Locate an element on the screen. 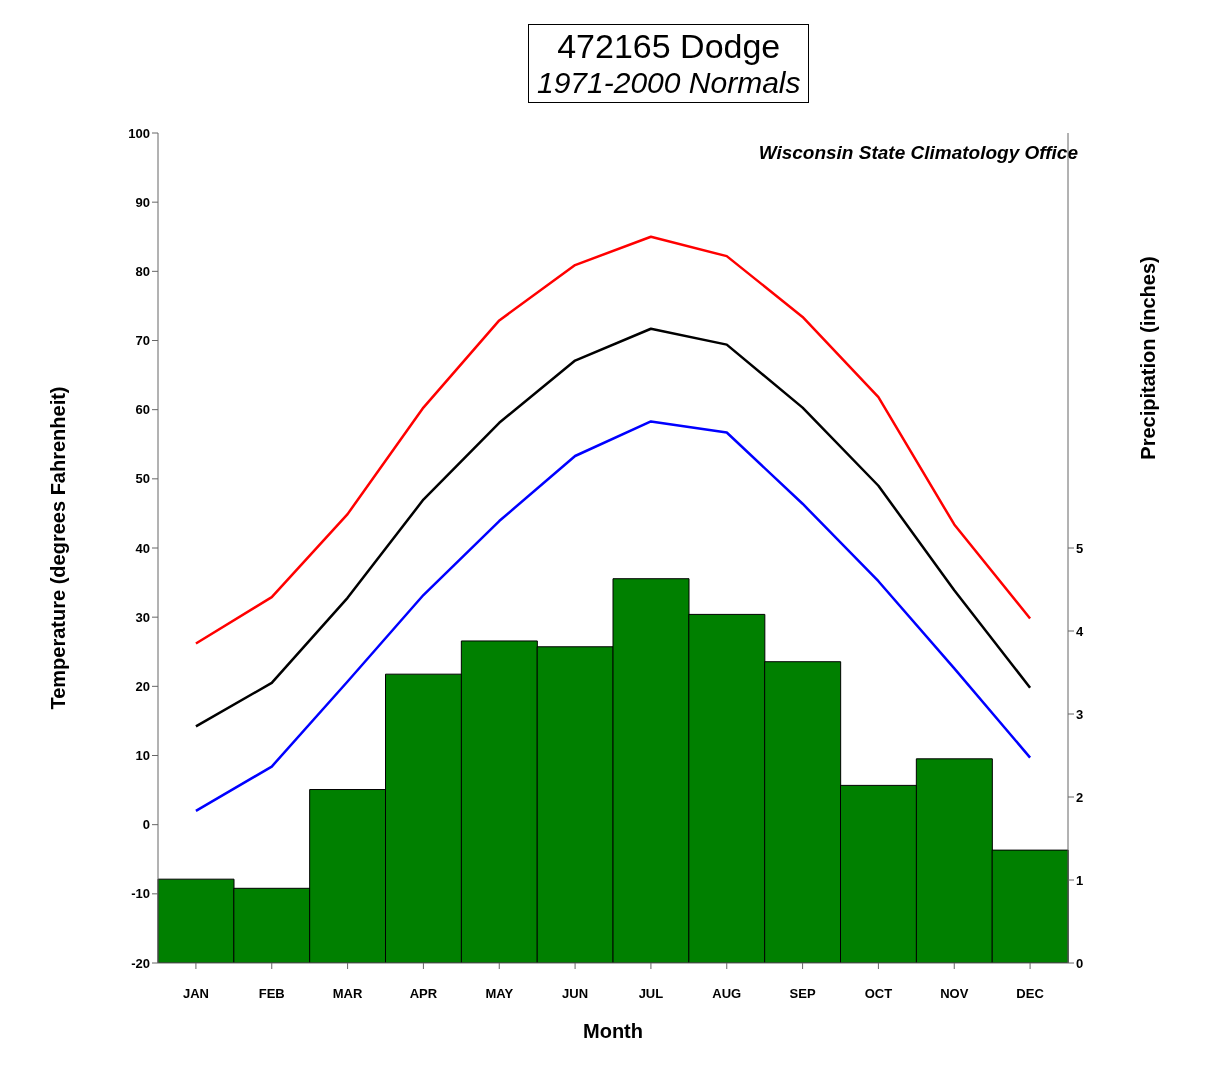 The height and width of the screenshot is (1085, 1221). y2-tick-label: 3 is located at coordinates (1080, 714).